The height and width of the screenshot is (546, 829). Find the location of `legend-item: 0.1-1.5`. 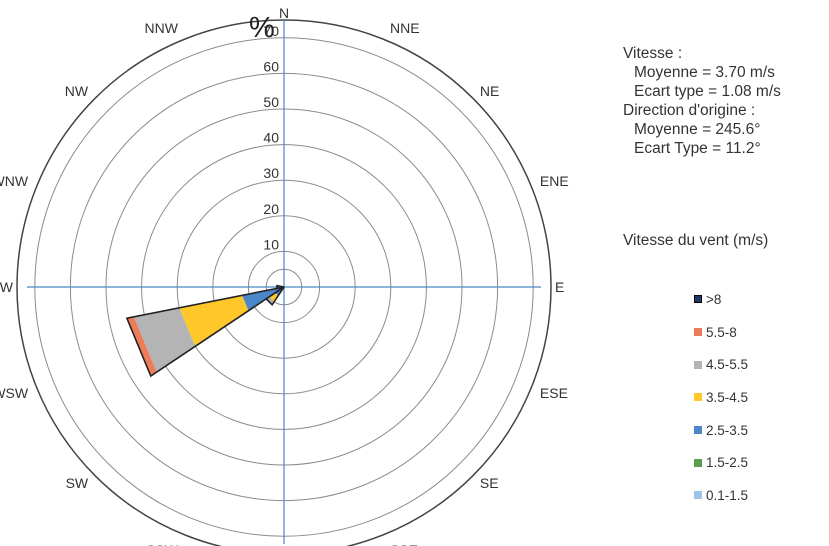

legend-item: 0.1-1.5 is located at coordinates (721, 495).